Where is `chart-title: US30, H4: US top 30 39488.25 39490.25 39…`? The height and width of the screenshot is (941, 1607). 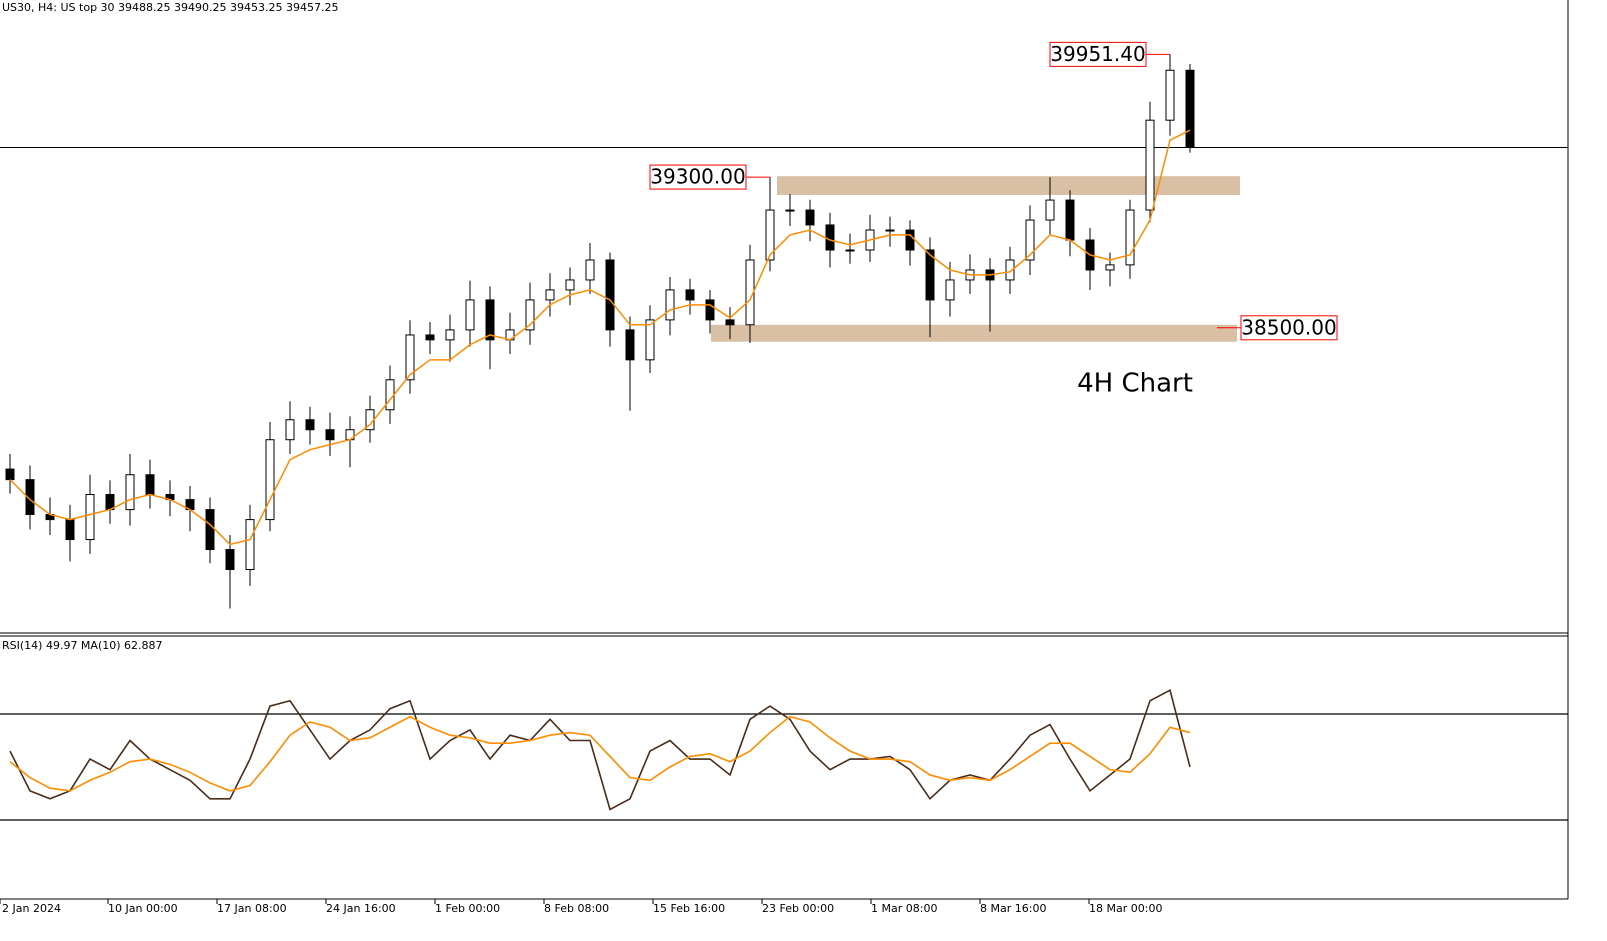
chart-title: US30, H4: US top 30 39488.25 39490.25 39… is located at coordinates (170, 7).